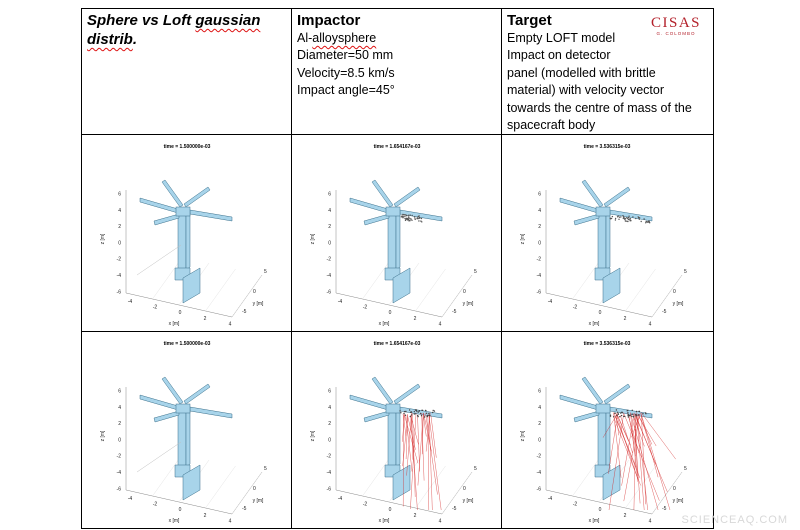 This screenshot has width=800, height=530. I want to click on detector-panel-right, so click(211, 413).